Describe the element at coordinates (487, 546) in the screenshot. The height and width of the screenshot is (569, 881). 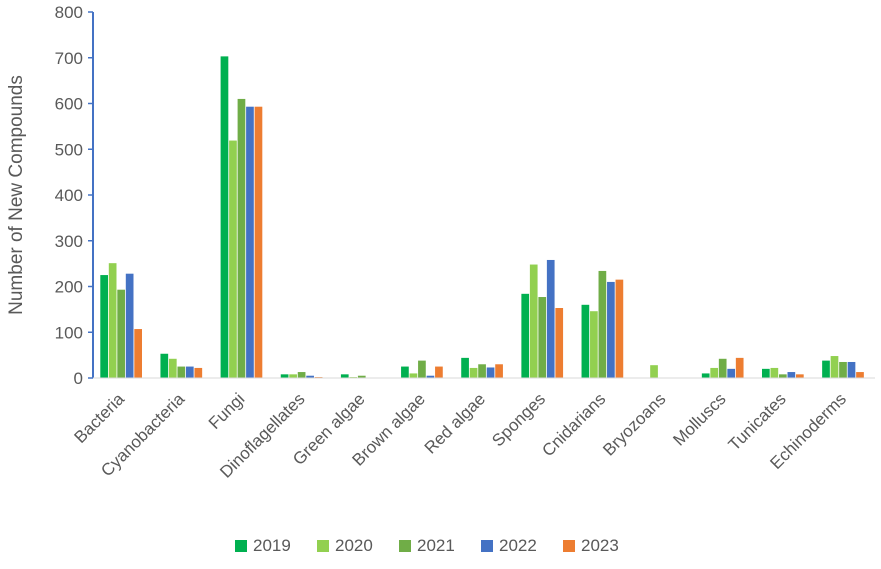
I see `legend-swatch-2022` at that location.